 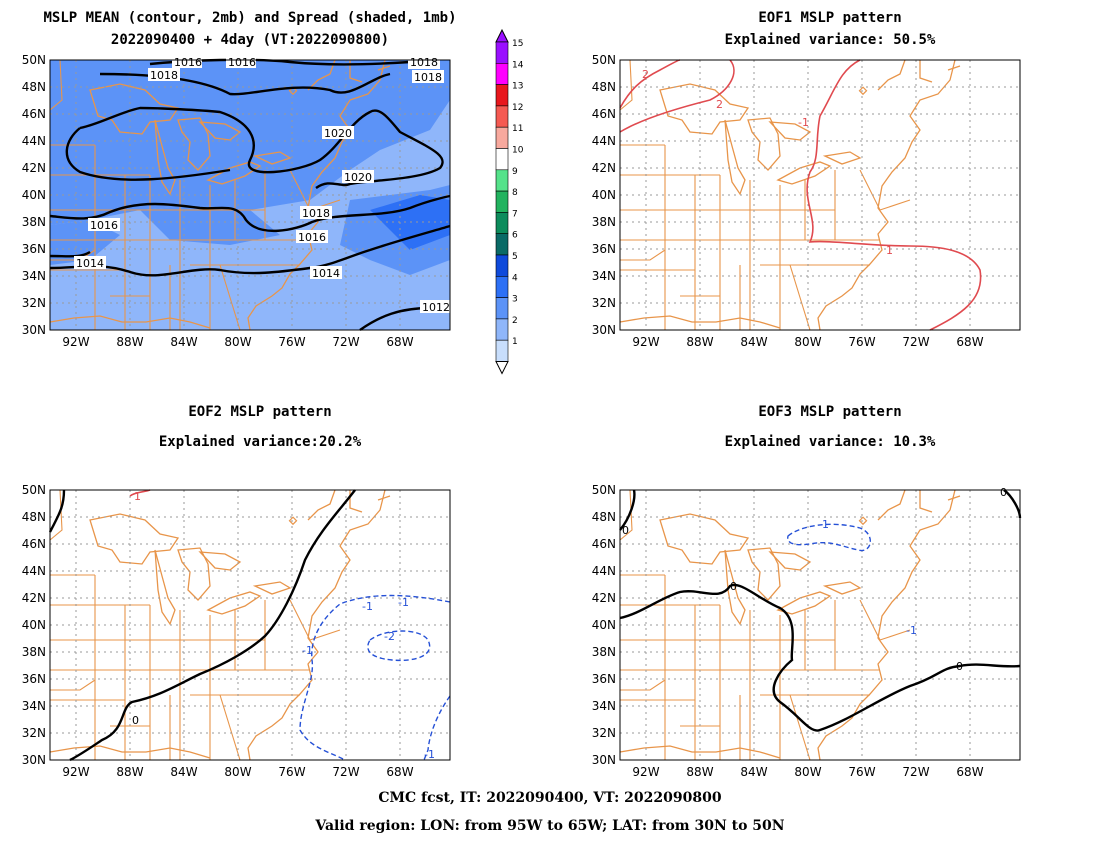 I want to click on colorbar-label: 11, so click(x=517, y=129).